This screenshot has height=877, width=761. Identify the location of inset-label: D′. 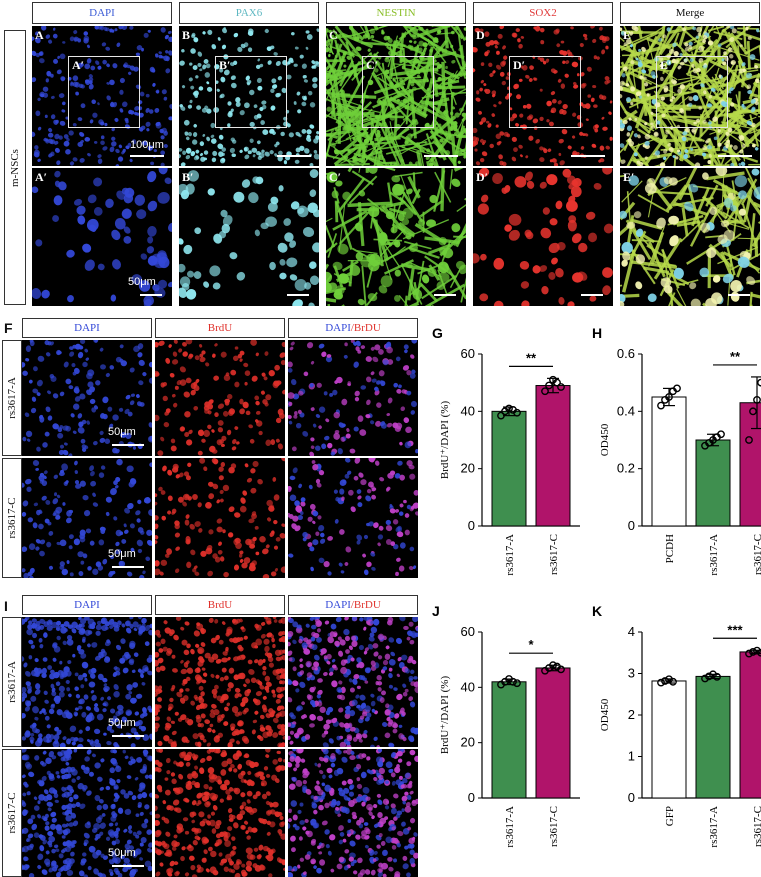
(519, 65).